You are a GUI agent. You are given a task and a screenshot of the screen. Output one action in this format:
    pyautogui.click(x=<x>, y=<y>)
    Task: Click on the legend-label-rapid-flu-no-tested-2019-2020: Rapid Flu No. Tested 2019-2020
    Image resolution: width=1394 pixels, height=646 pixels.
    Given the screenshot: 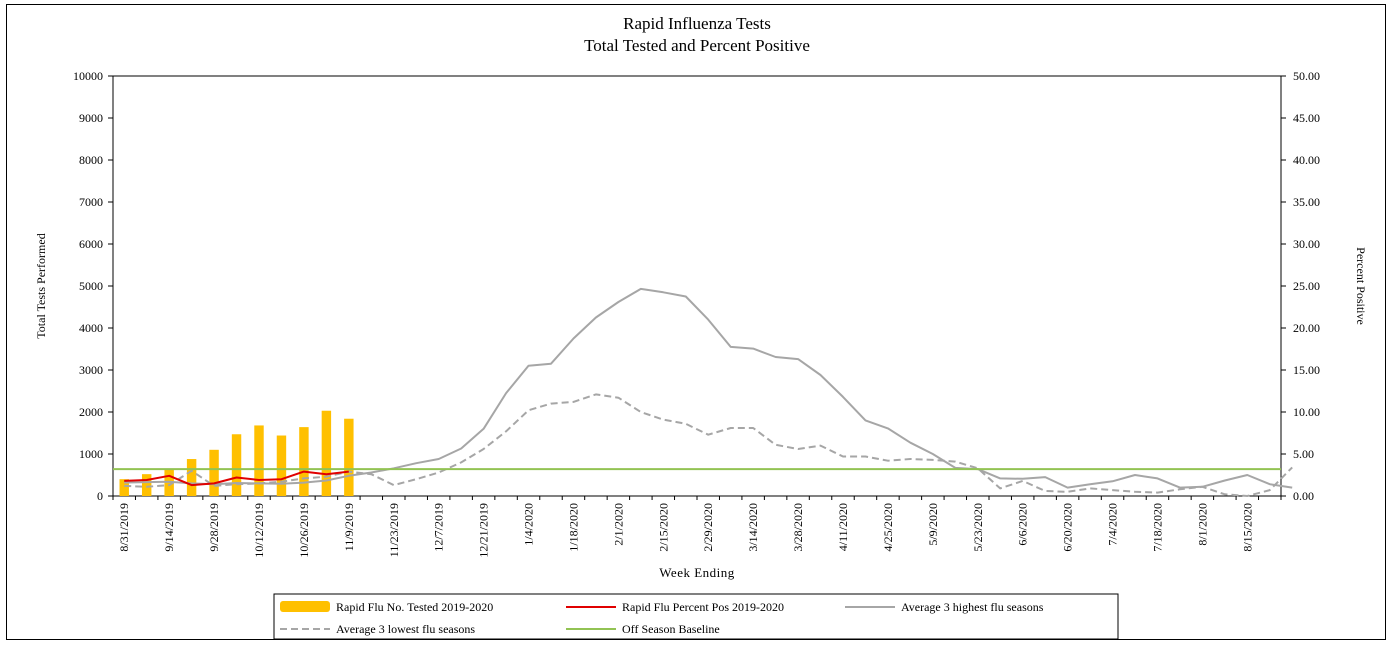 What is the action you would take?
    pyautogui.click(x=414, y=607)
    